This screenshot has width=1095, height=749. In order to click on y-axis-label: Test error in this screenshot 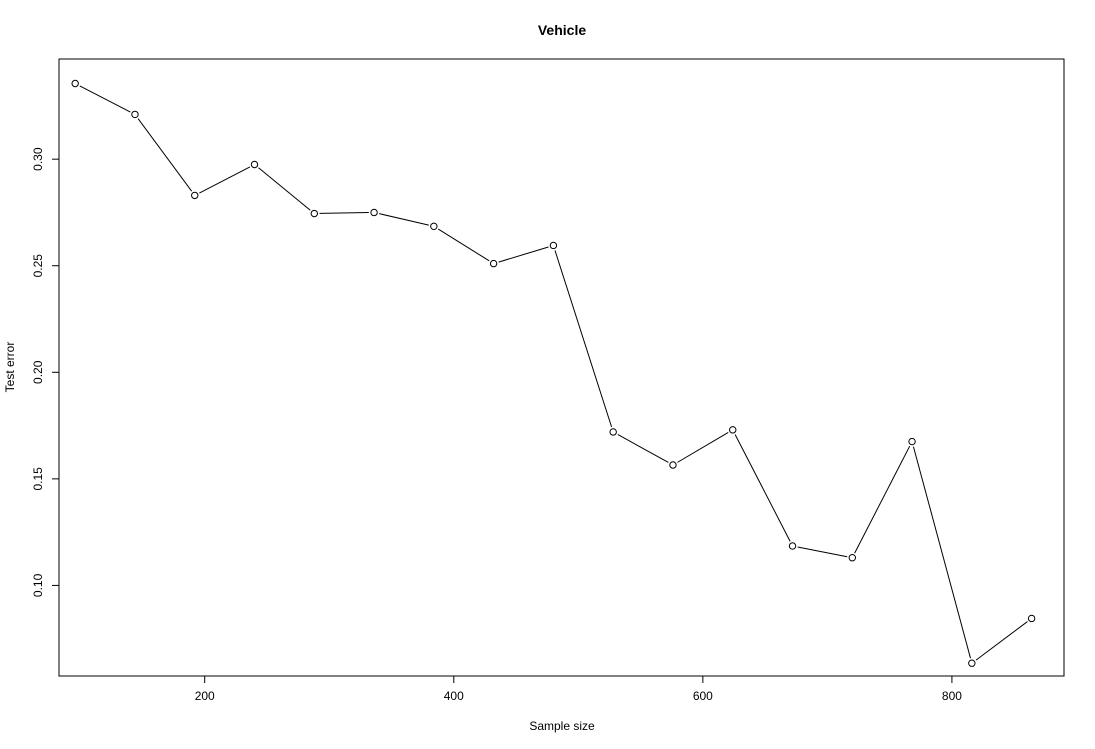, I will do `click(10, 367)`.